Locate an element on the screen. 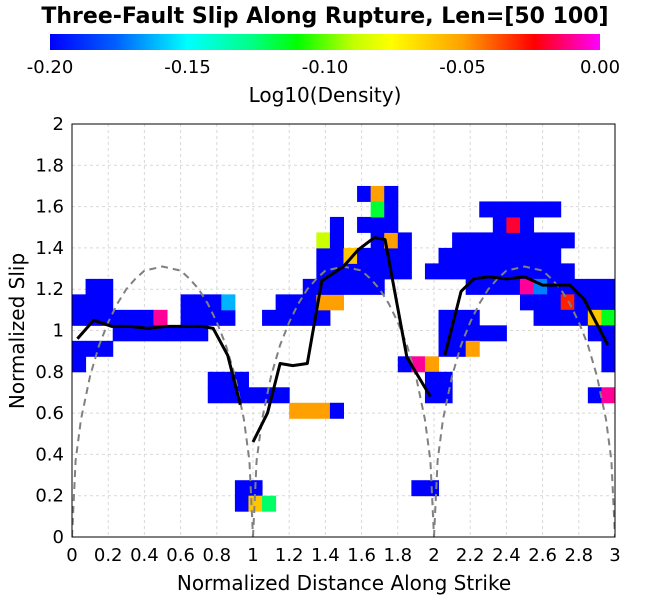 Image resolution: width=650 pixels, height=600 pixels. y-axis-label: Normalized Slip is located at coordinates (17, 331).